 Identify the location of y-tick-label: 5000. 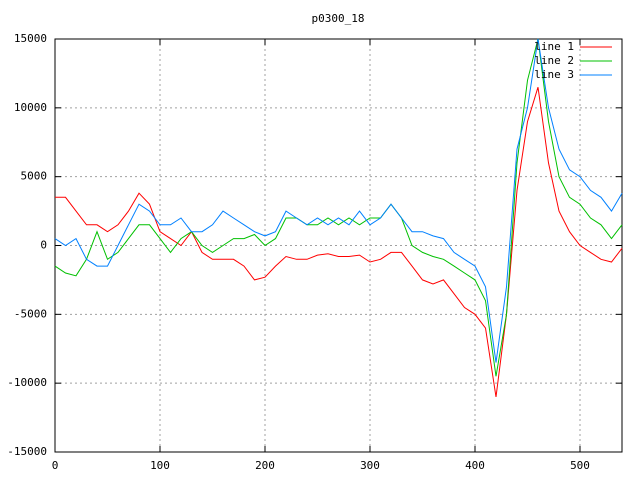
(34, 176).